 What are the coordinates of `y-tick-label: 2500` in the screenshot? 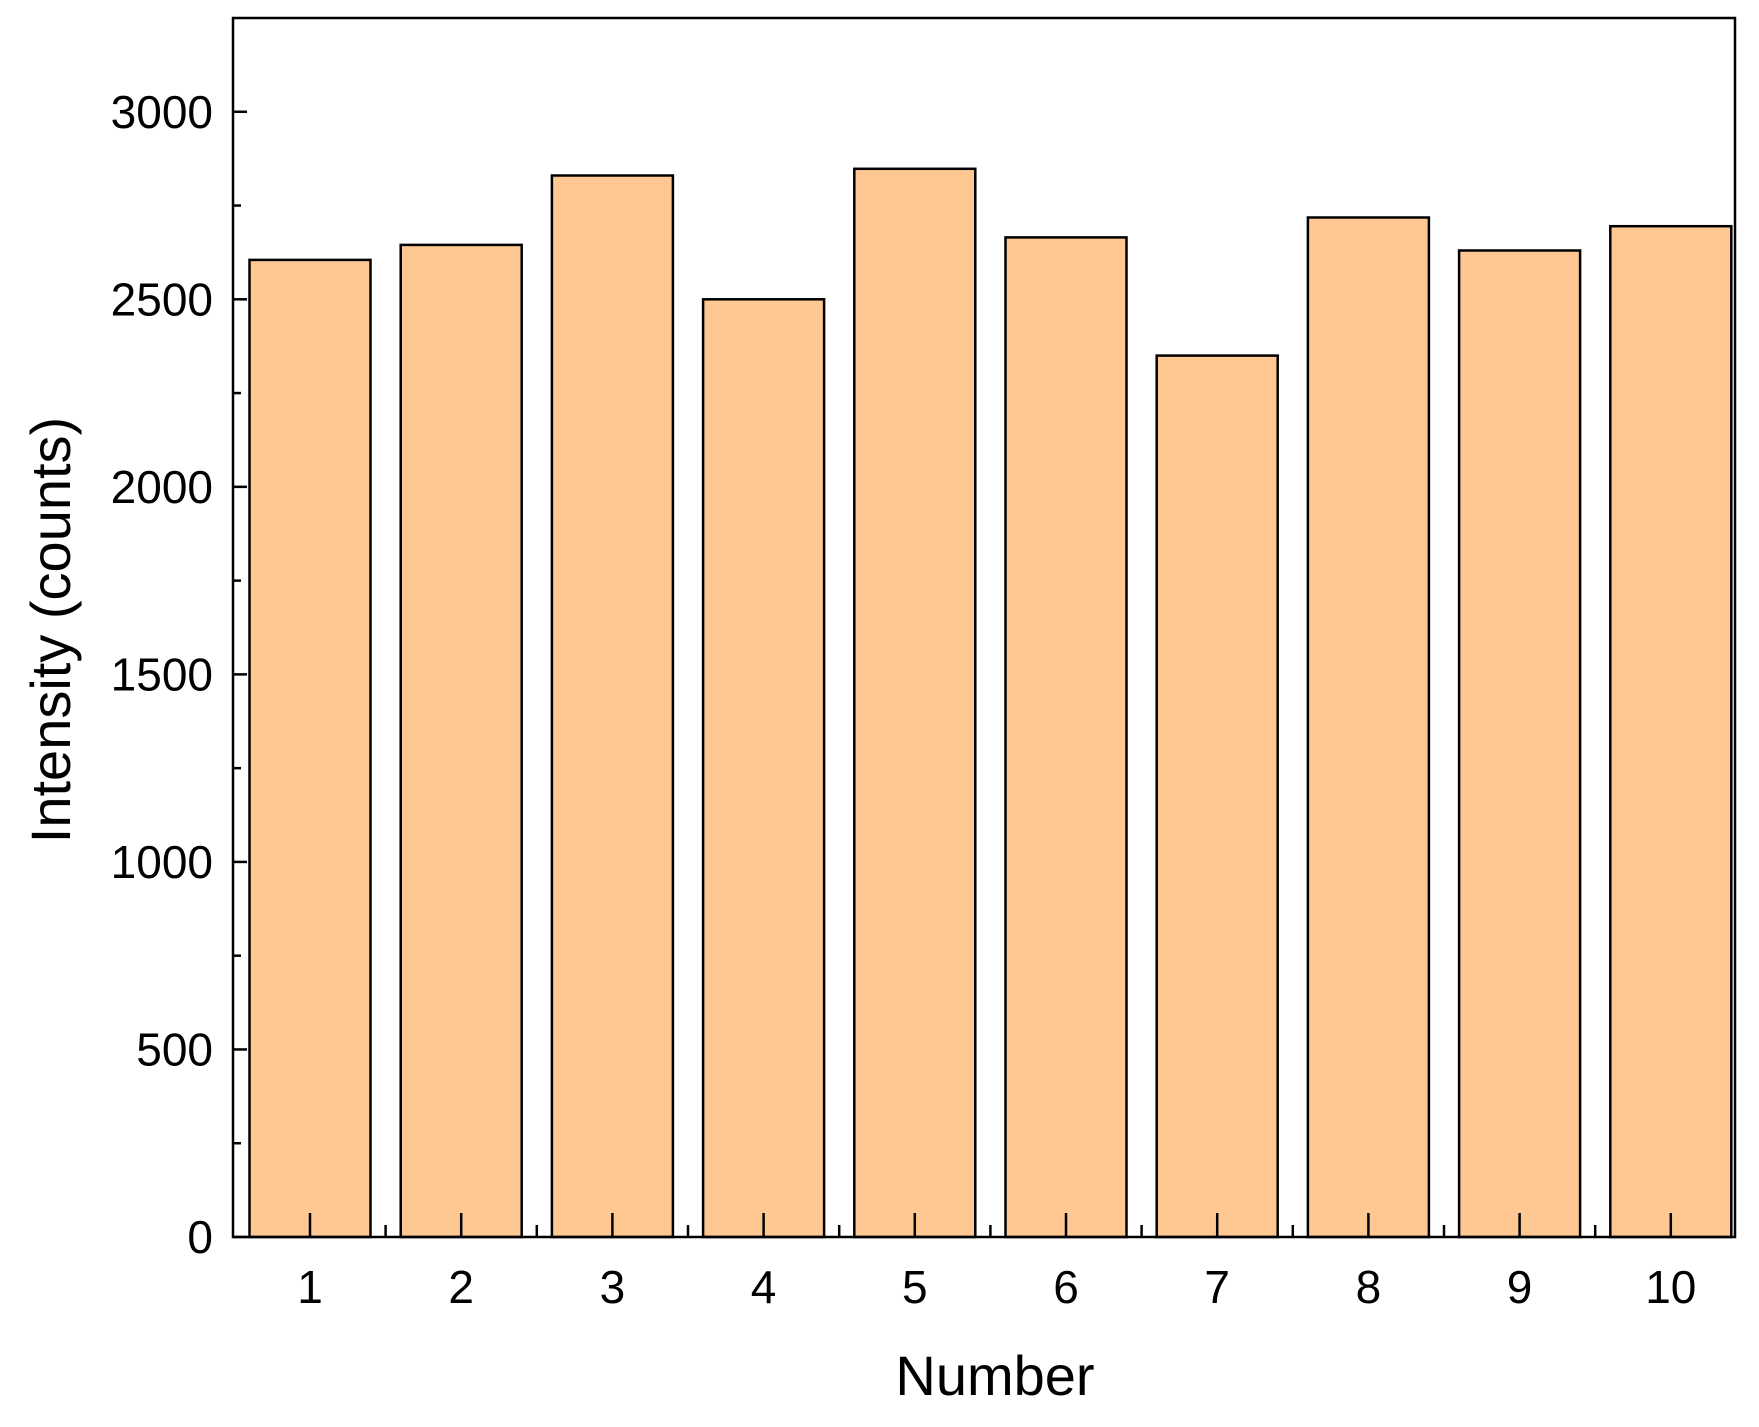 It's located at (162, 299).